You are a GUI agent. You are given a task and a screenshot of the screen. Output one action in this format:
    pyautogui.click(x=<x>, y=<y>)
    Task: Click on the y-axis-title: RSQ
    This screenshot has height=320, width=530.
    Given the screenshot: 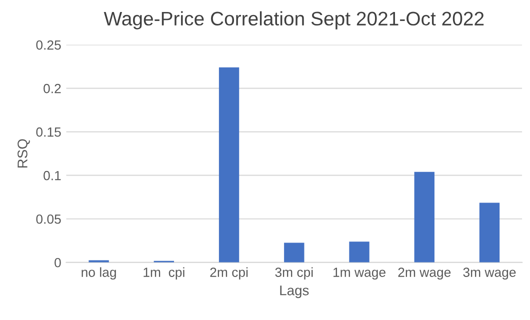 What is the action you would take?
    pyautogui.click(x=24, y=153)
    